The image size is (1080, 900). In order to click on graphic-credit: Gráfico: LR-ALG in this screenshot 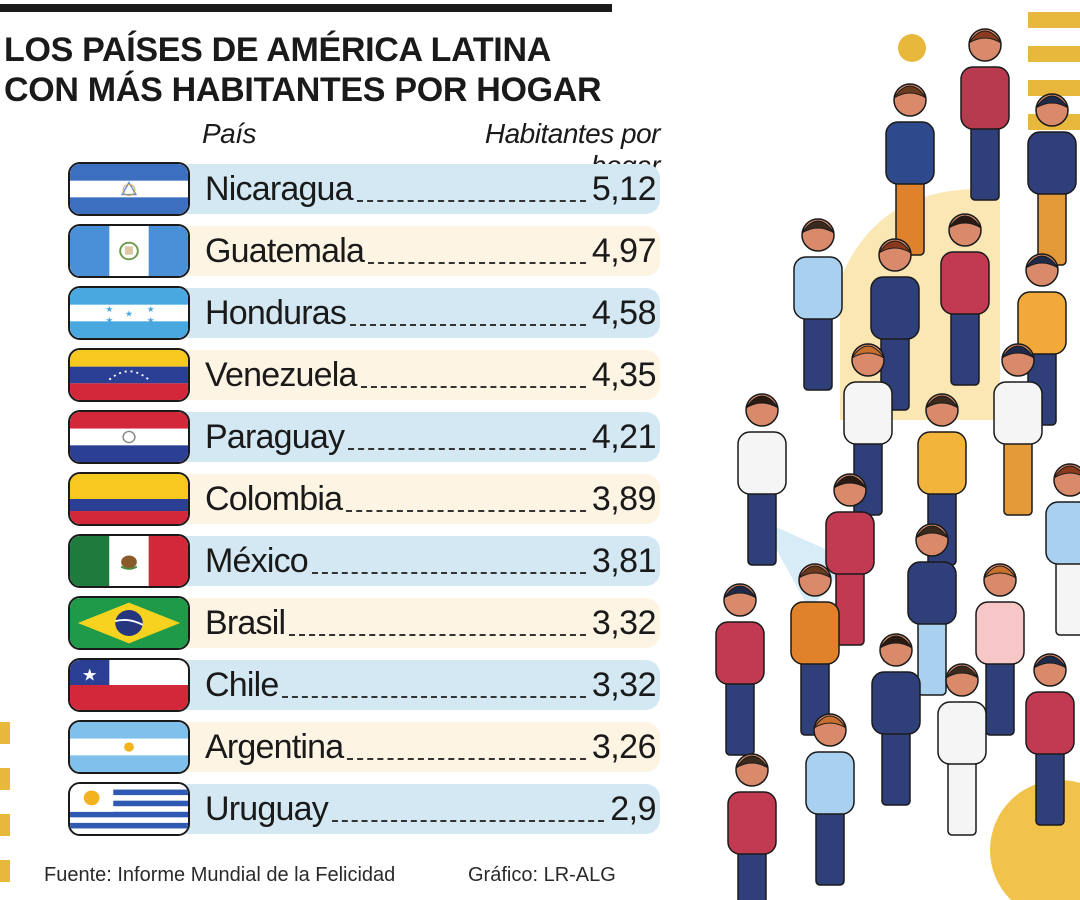, I will do `click(542, 875)`.